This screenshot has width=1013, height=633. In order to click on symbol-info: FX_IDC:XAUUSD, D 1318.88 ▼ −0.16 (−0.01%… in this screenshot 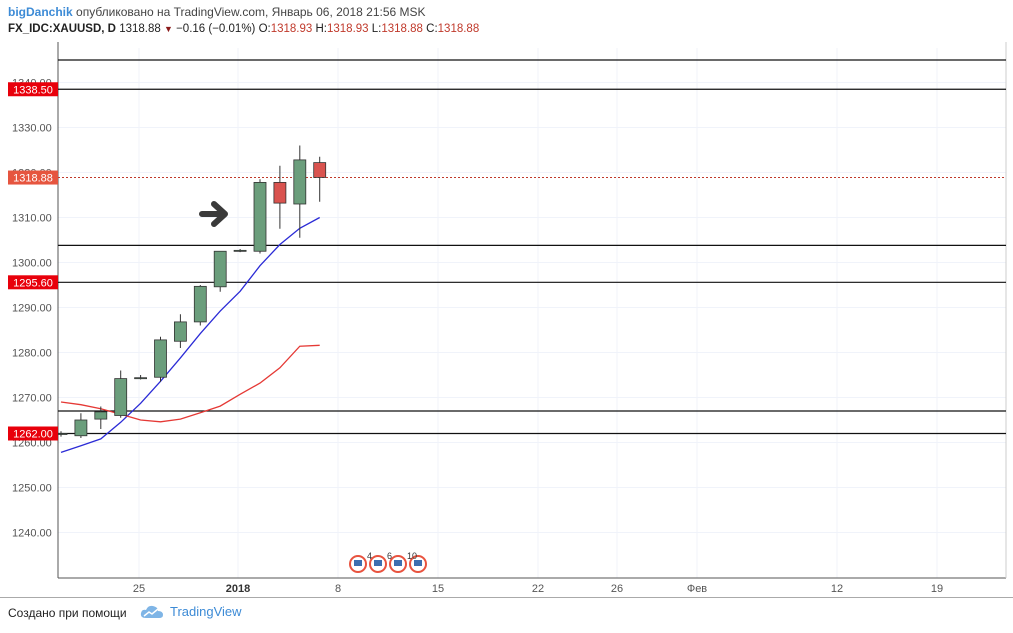, I will do `click(243, 29)`.